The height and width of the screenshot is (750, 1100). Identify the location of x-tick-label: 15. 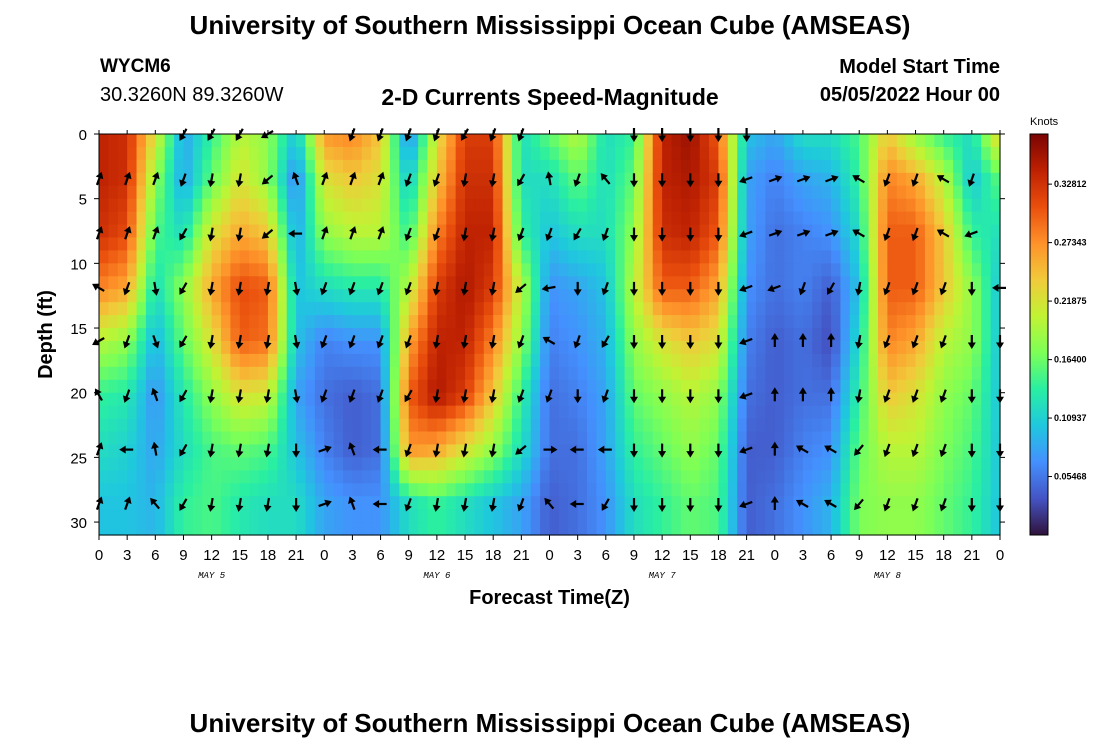
(239, 555).